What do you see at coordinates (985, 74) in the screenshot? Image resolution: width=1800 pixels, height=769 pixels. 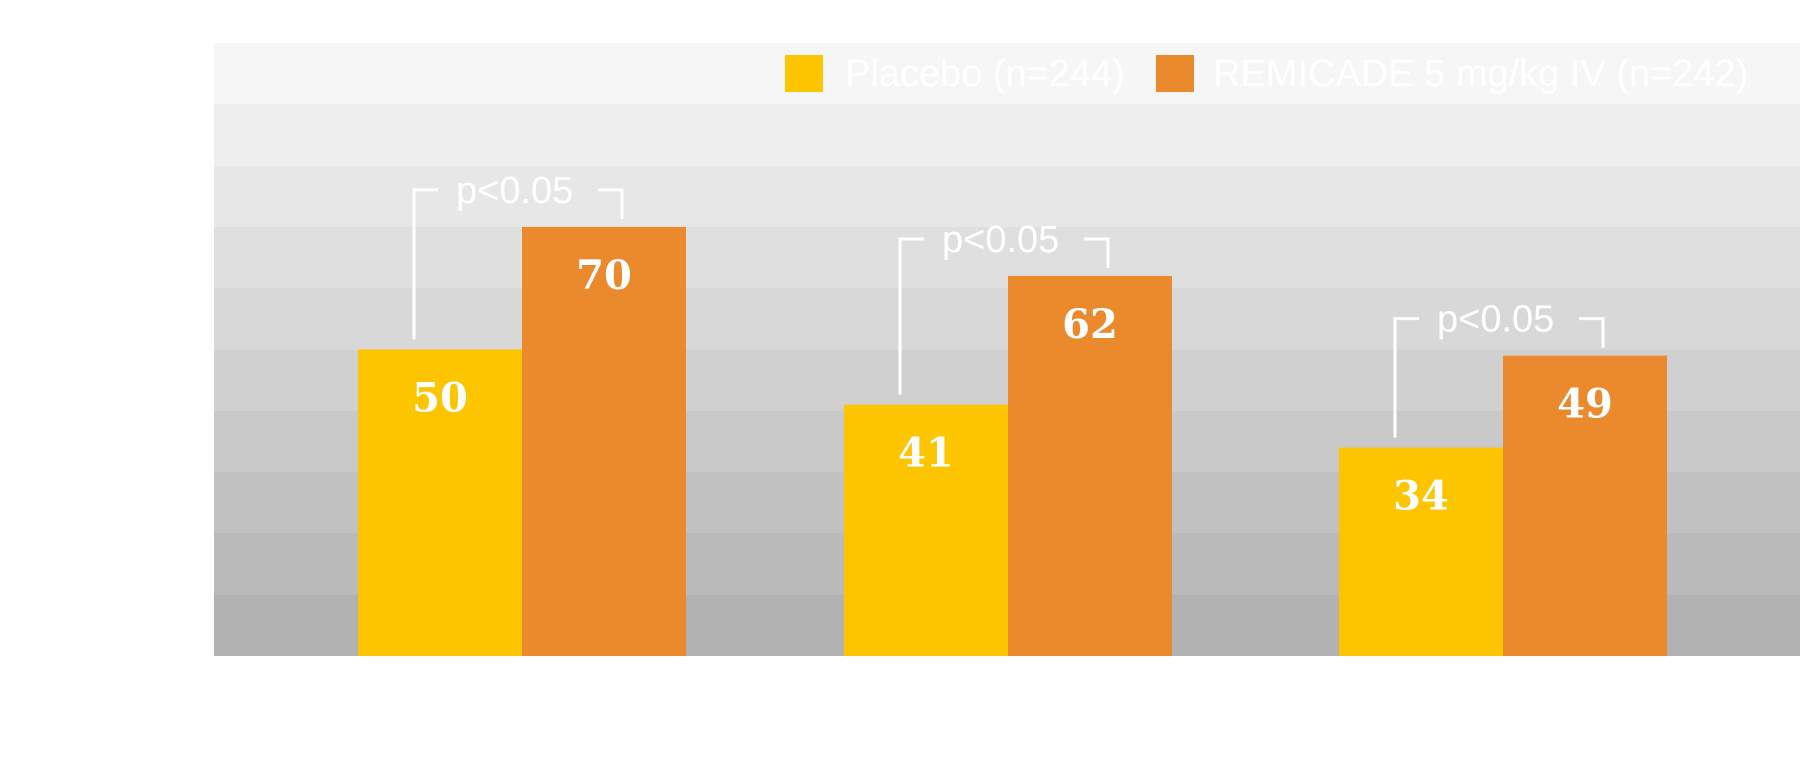 I see `legend-label-placebo: Placebo (n=244)` at bounding box center [985, 74].